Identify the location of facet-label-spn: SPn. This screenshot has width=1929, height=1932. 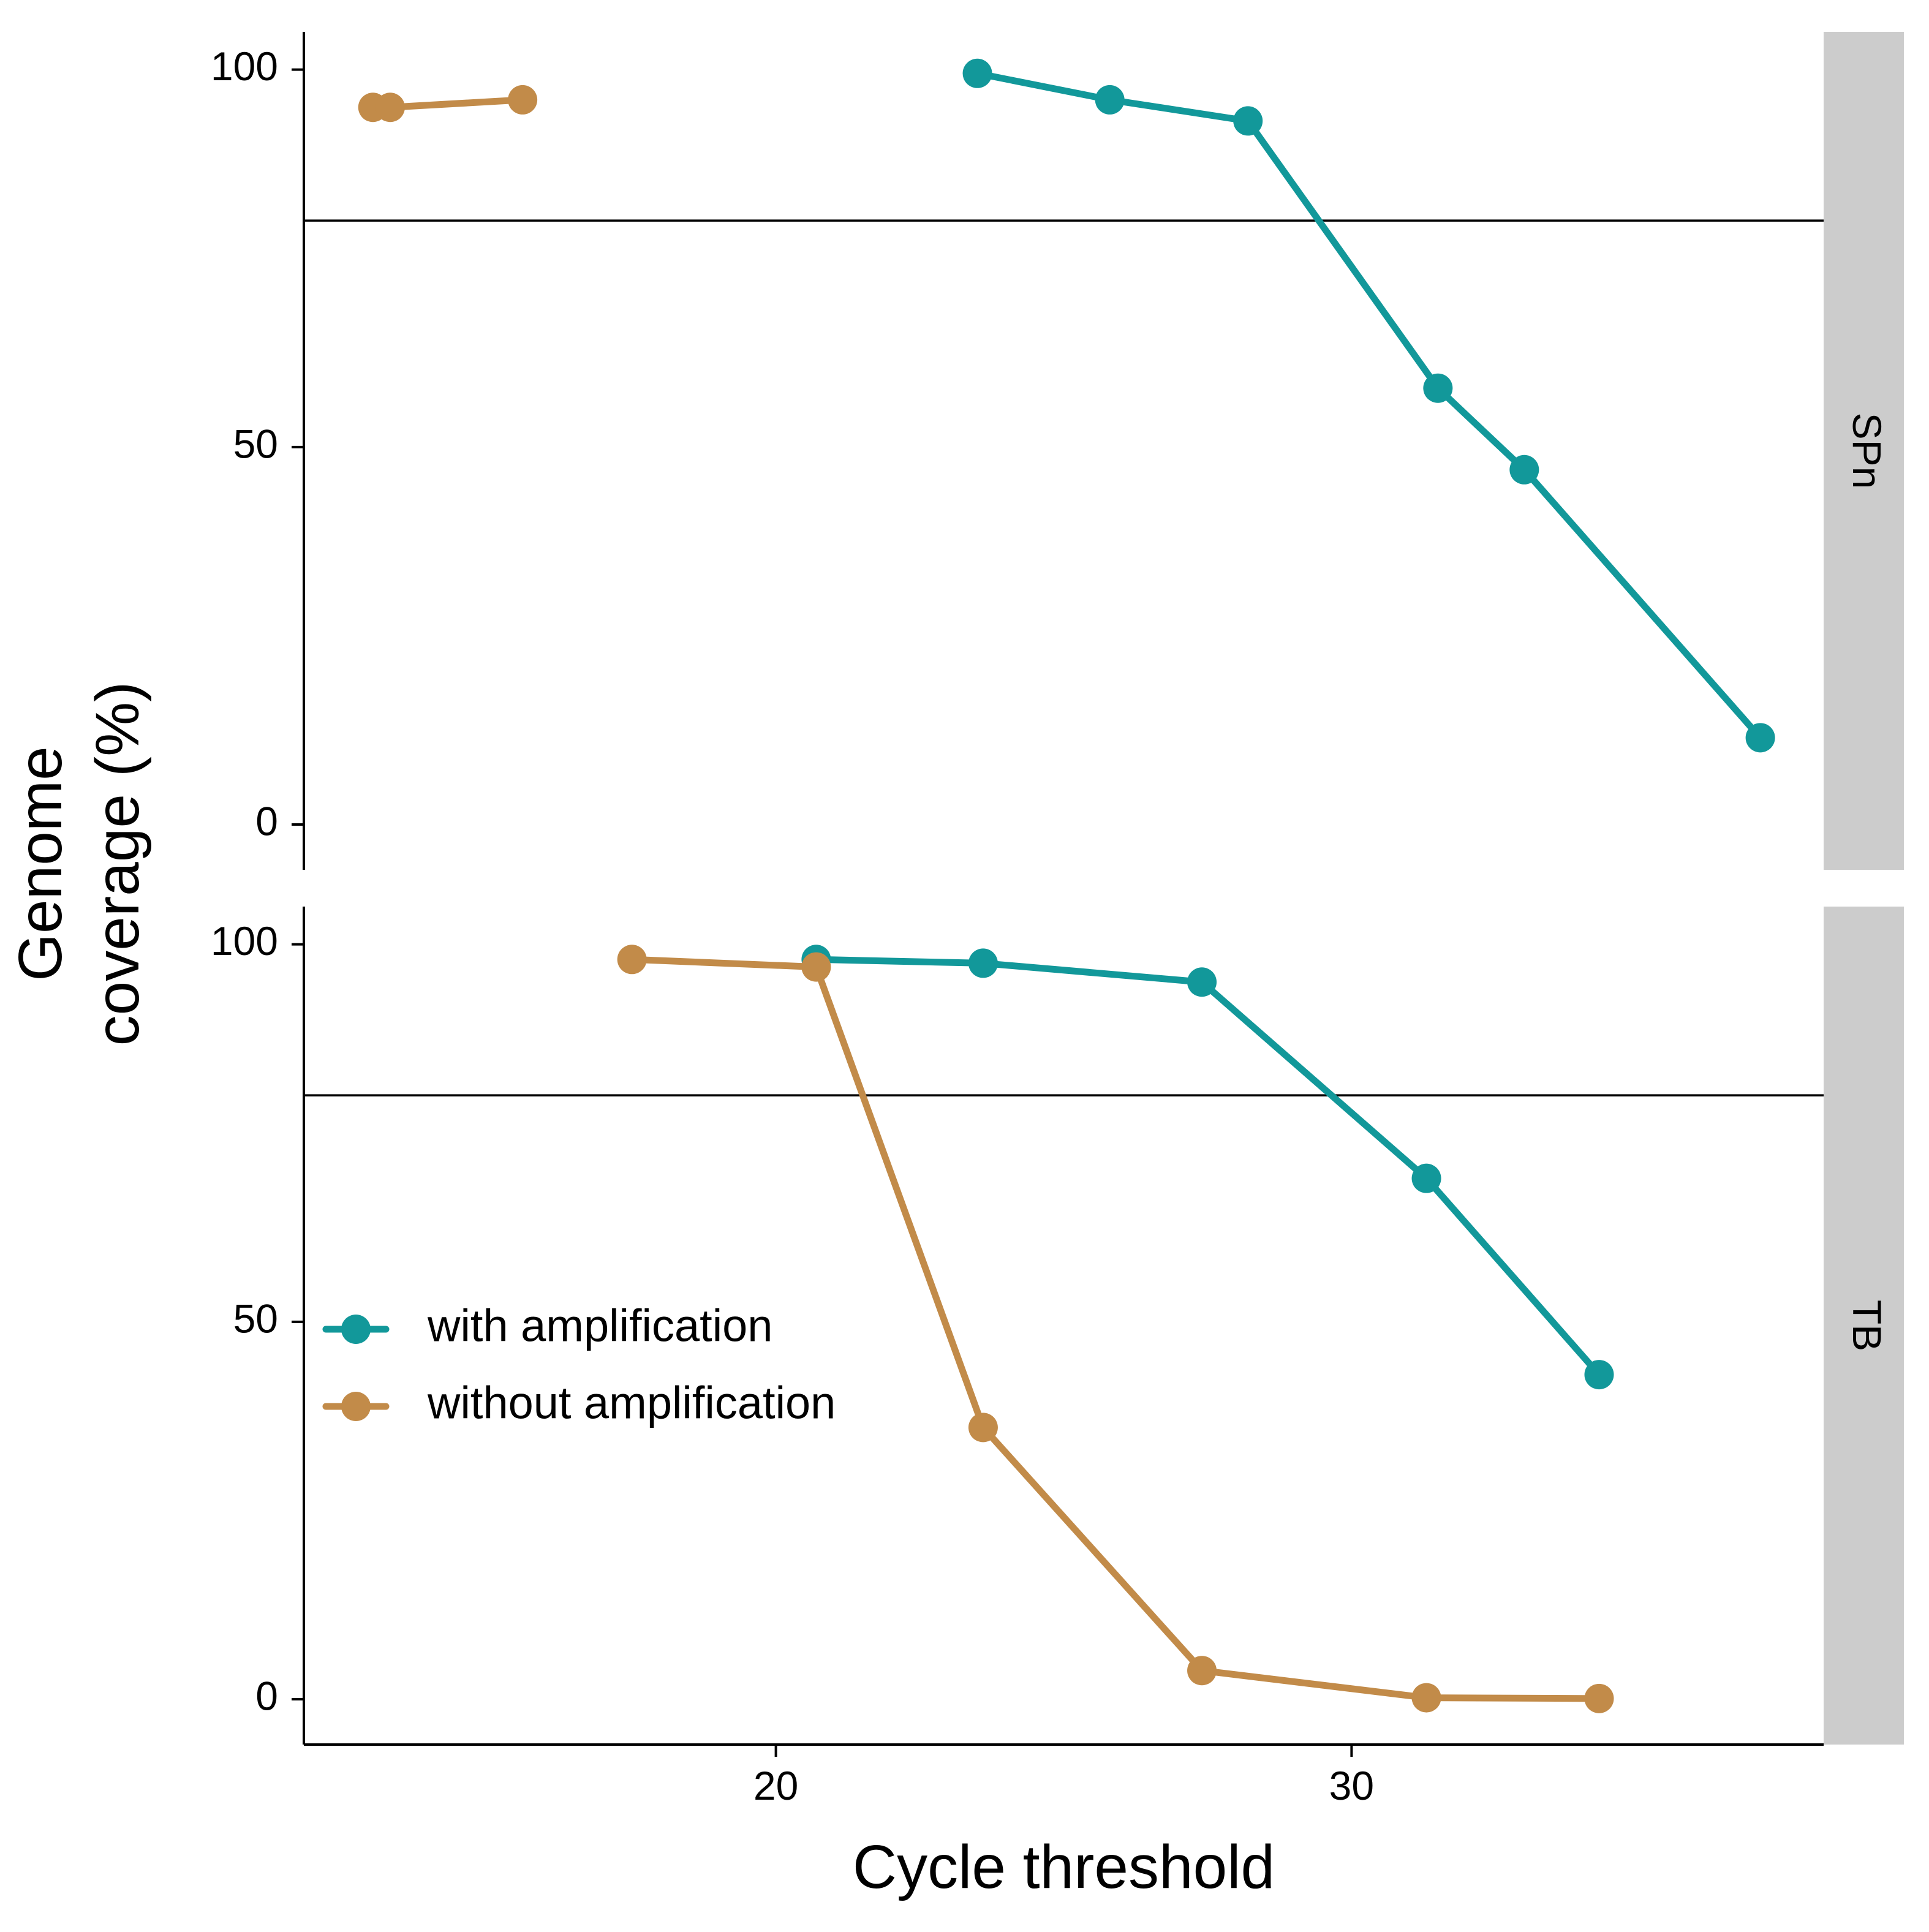
(1867, 451).